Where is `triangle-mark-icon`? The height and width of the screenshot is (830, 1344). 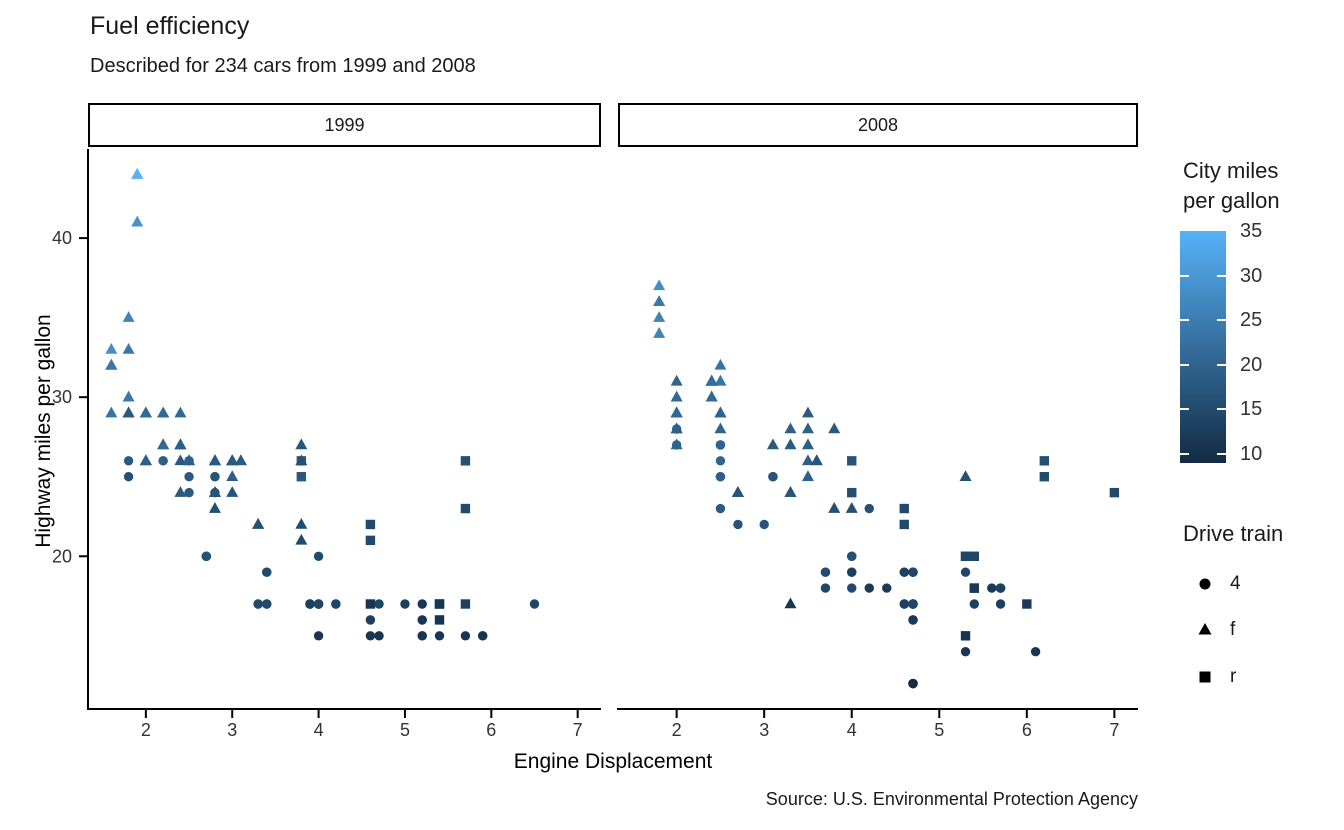
triangle-mark-icon is located at coordinates (1205, 630).